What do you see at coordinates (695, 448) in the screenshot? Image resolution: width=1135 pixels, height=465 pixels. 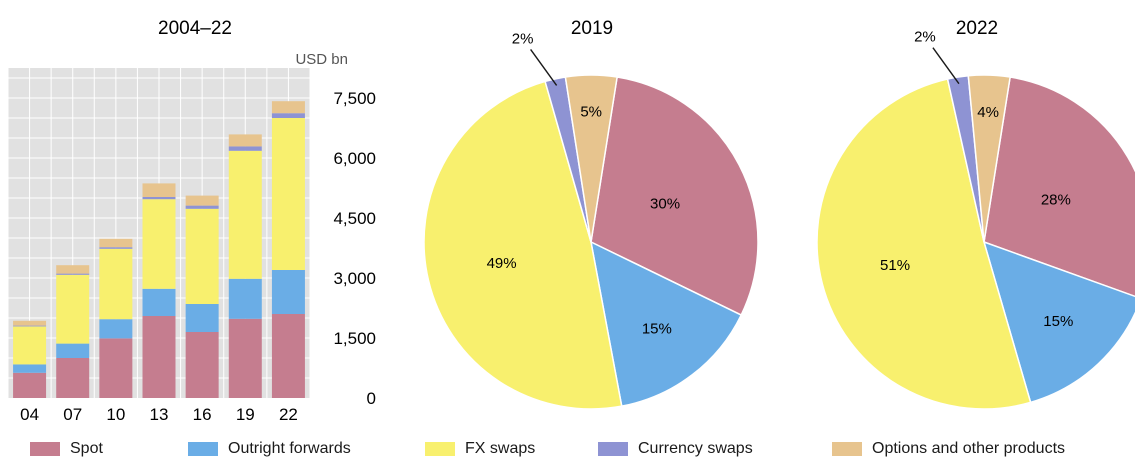 I see `legend-label-currency-swaps: Currency swaps` at bounding box center [695, 448].